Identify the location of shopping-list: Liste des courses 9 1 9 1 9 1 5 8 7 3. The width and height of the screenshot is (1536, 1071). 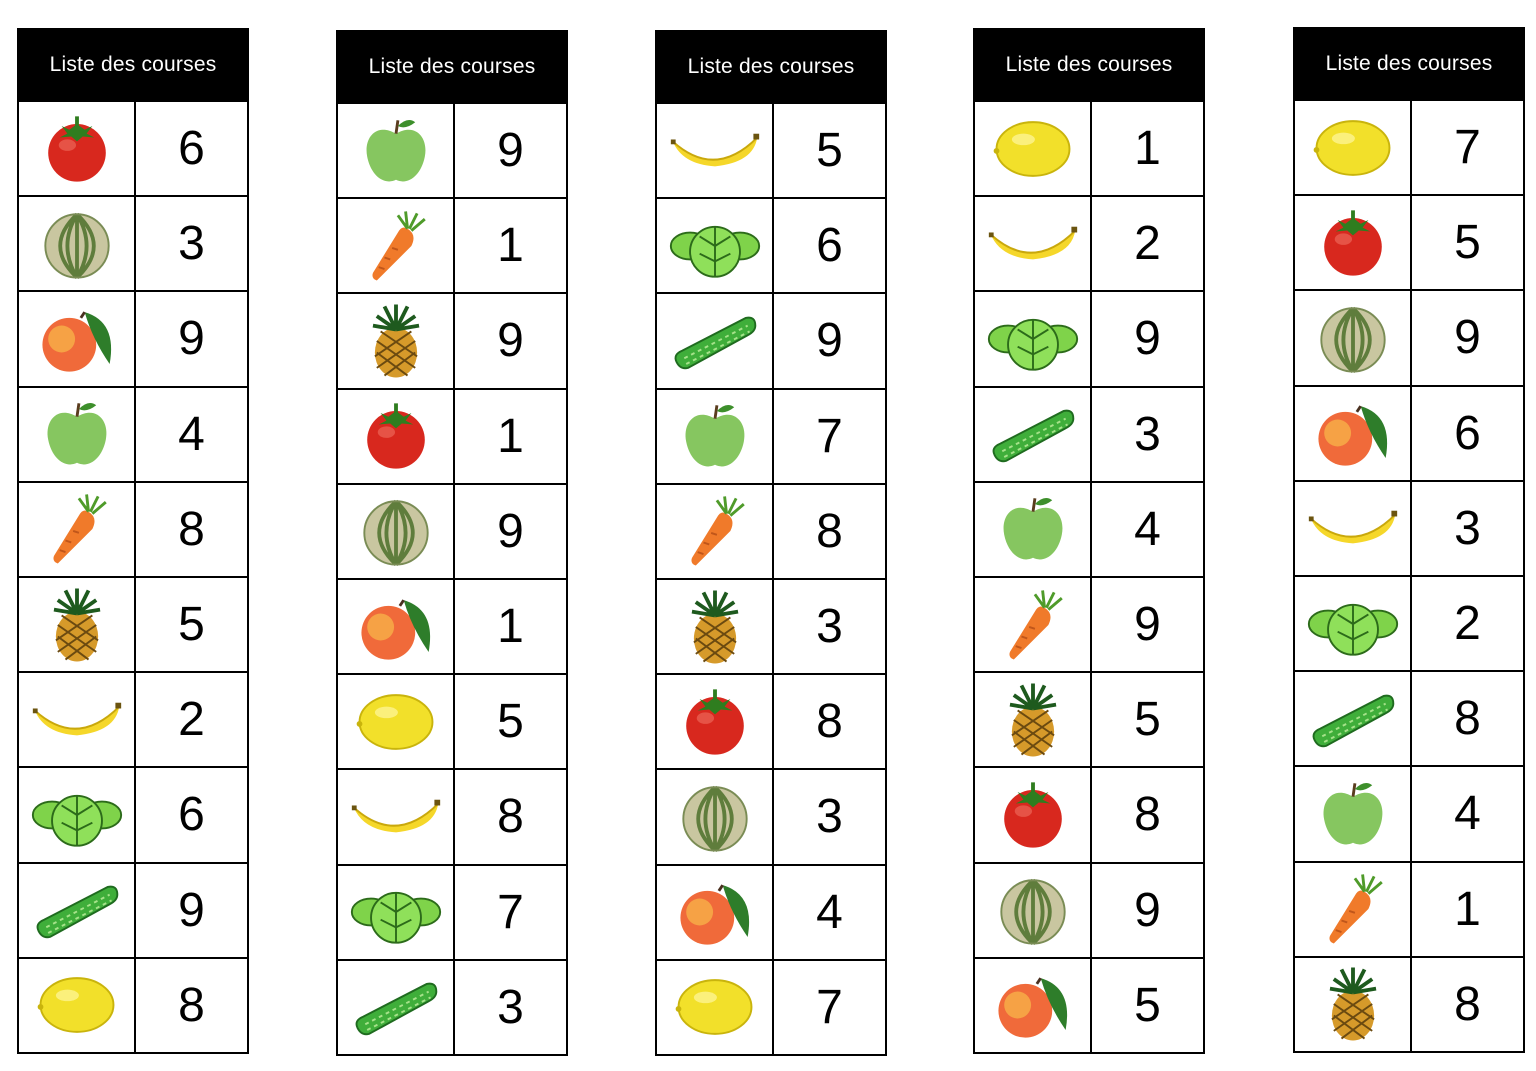
(452, 543).